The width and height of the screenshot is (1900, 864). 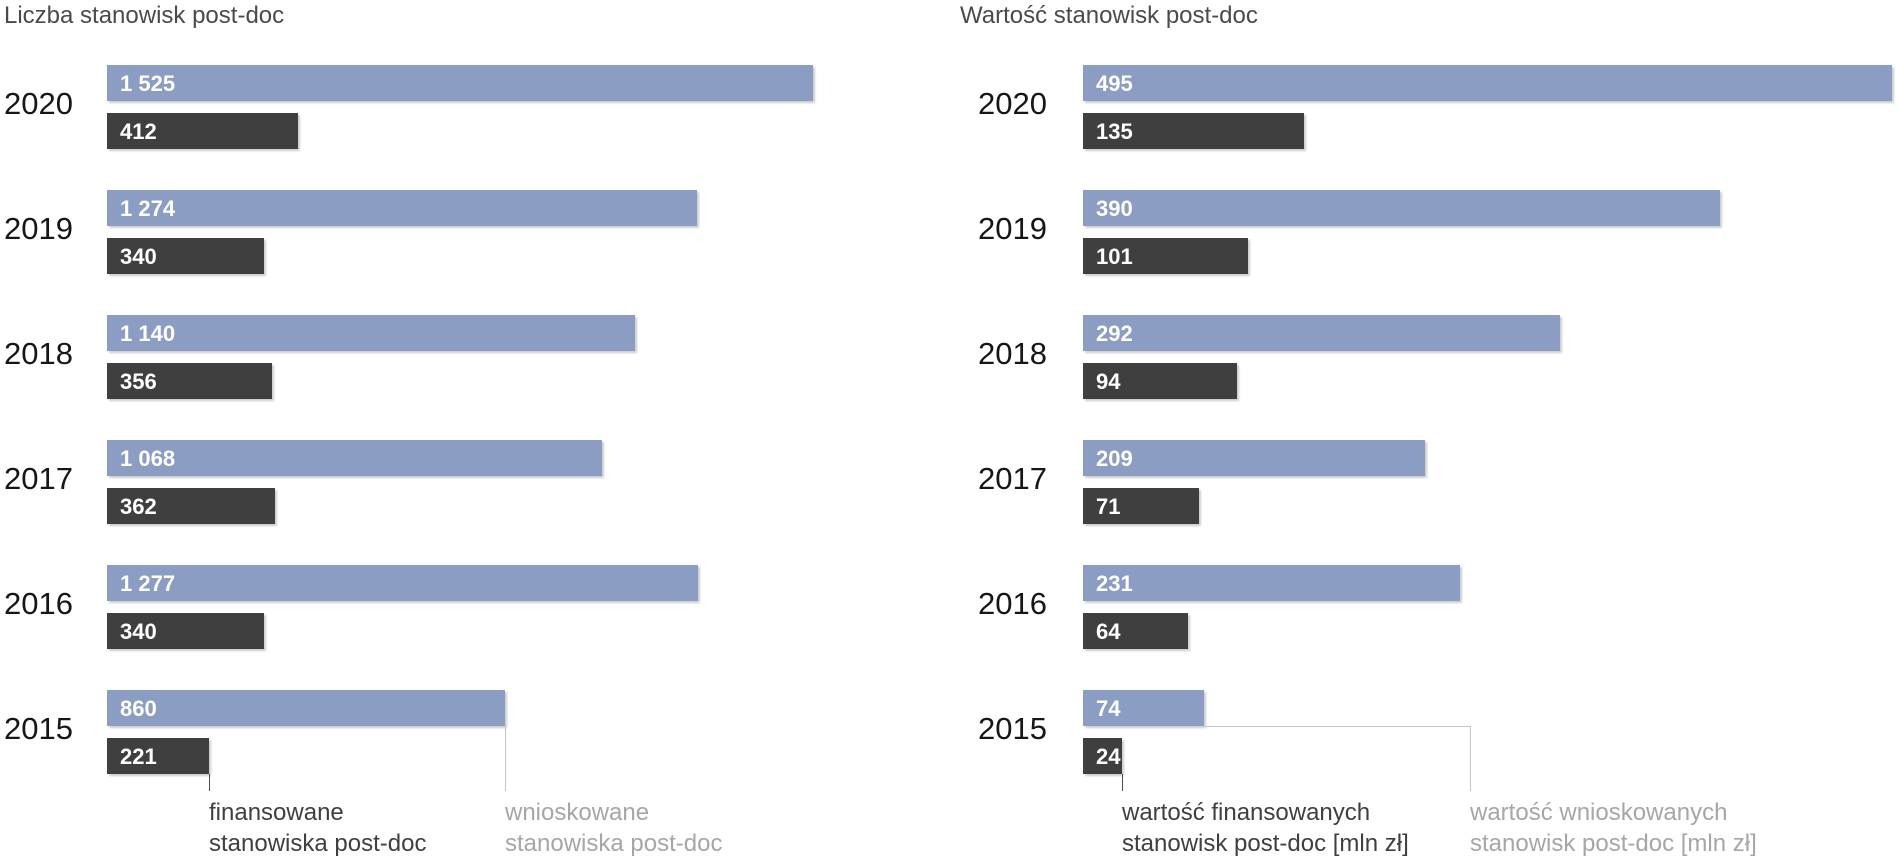 I want to click on requested-bar: 292, so click(x=1321, y=333).